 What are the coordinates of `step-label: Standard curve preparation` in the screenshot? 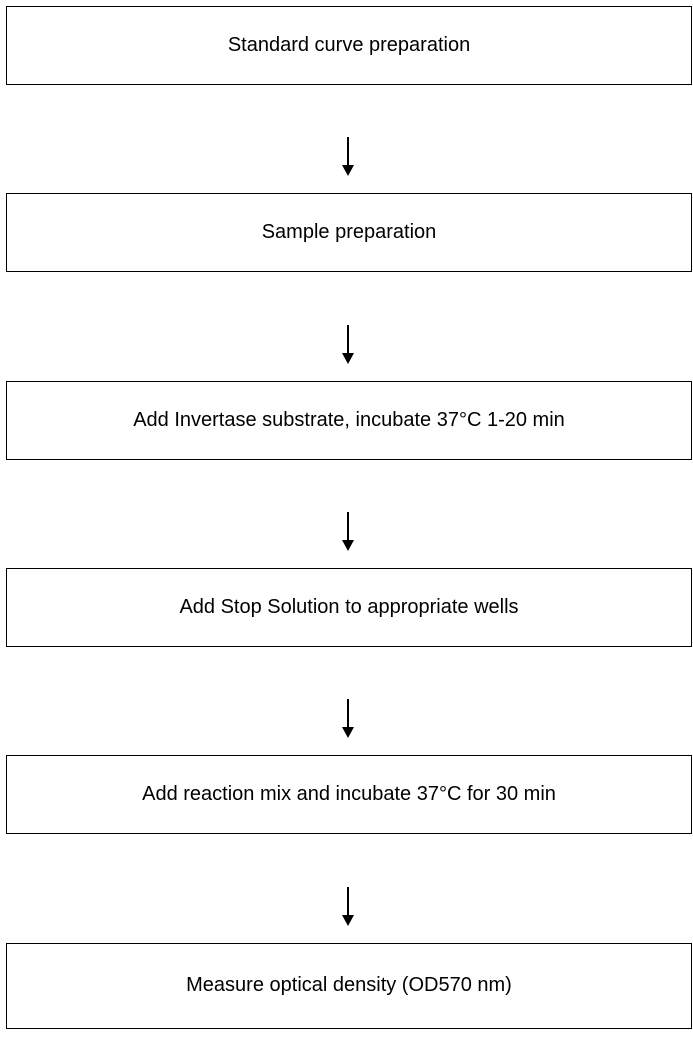 It's located at (349, 45).